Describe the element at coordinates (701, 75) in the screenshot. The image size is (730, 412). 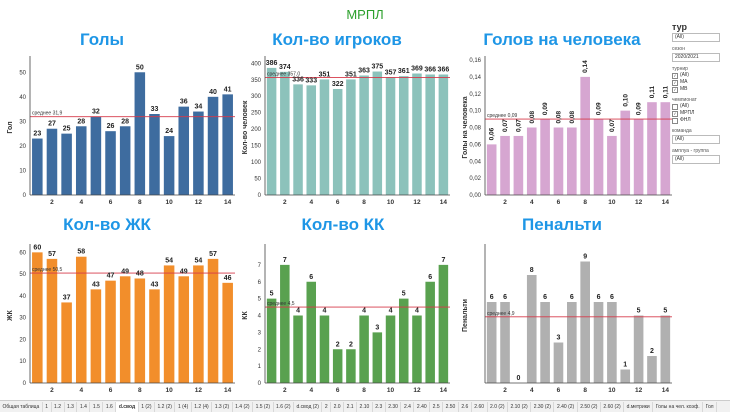
I see `tournament-option: ✓ (All)` at that location.